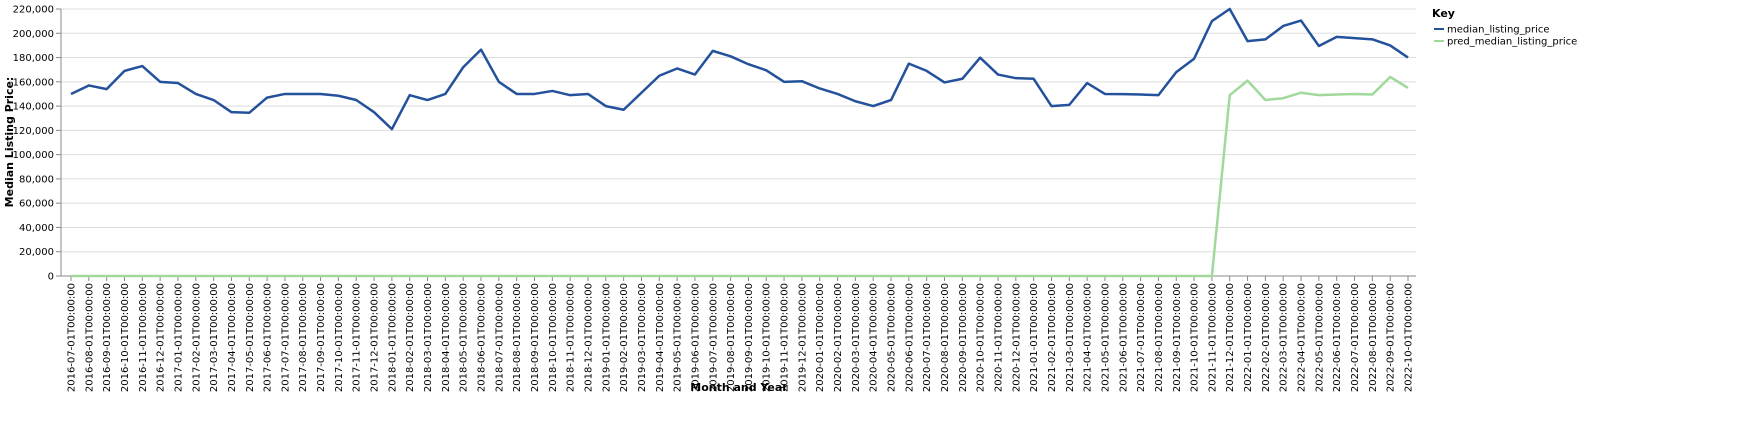 The height and width of the screenshot is (447, 1759). I want to click on y-tick-label: 60,000, so click(36, 204).